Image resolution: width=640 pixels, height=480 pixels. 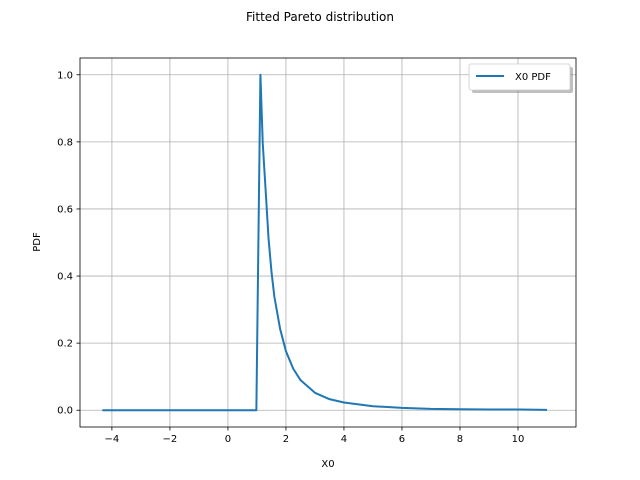 What do you see at coordinates (65, 344) in the screenshot?
I see `y-tick-label: 0.2` at bounding box center [65, 344].